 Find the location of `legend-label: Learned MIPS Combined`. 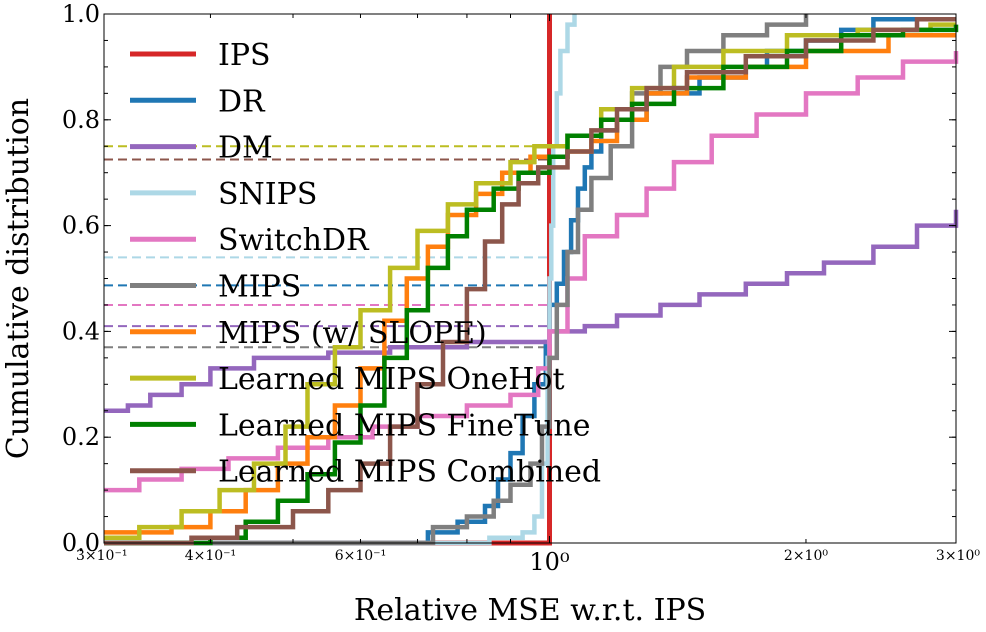

legend-label: Learned MIPS Combined is located at coordinates (409, 472).